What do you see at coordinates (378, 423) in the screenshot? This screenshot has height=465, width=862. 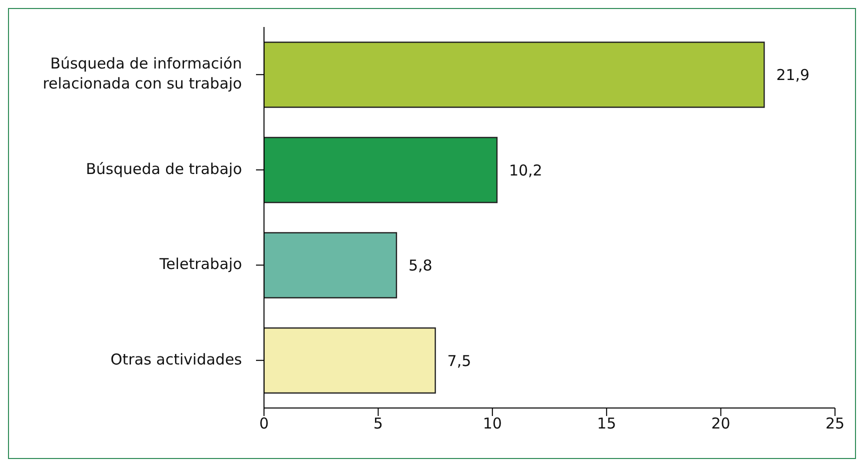 I see `x-tick-label: 5` at bounding box center [378, 423].